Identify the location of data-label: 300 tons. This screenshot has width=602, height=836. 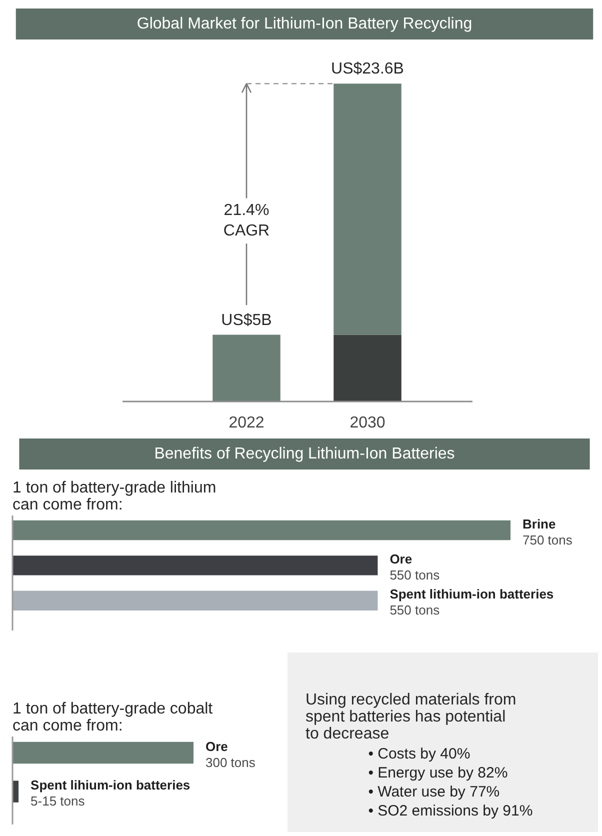
(231, 762).